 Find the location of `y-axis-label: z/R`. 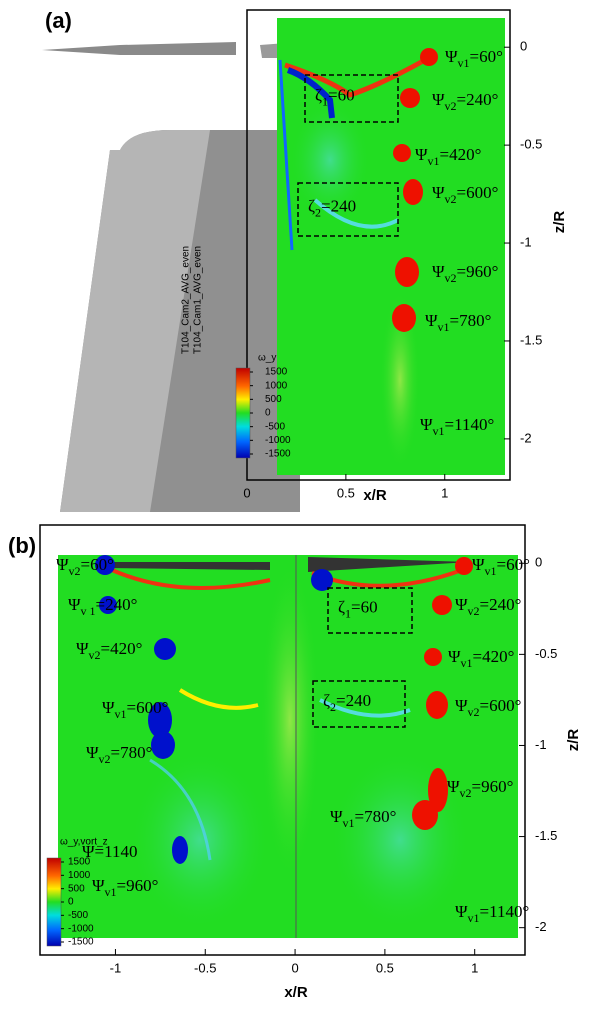

y-axis-label: z/R is located at coordinates (559, 222).